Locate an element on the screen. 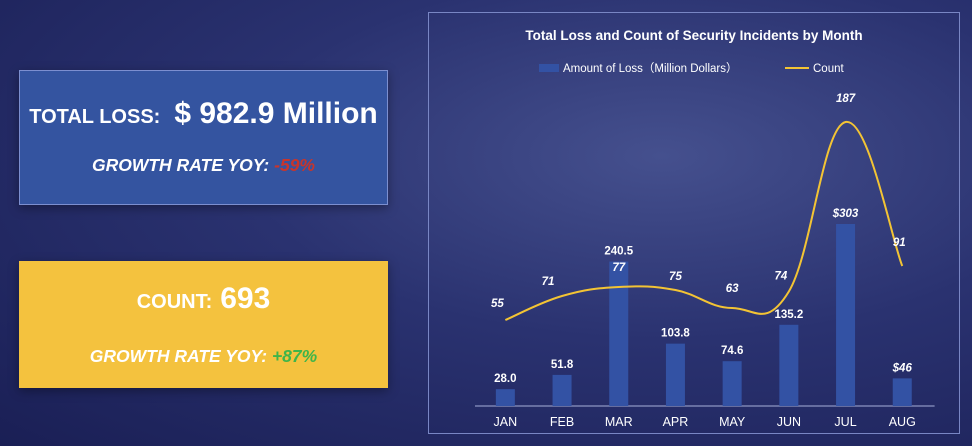  bar-label-jun: 135.2 is located at coordinates (788, 315).